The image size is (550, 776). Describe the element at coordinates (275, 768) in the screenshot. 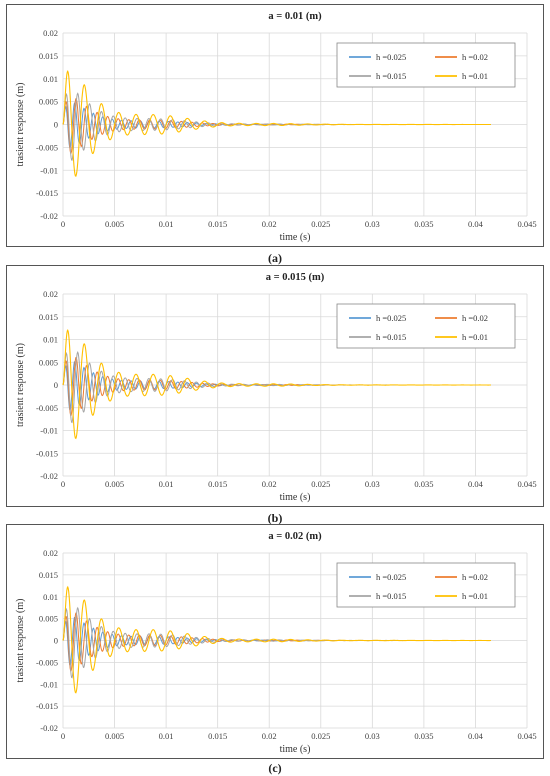

I see `caption-c: (c)` at that location.